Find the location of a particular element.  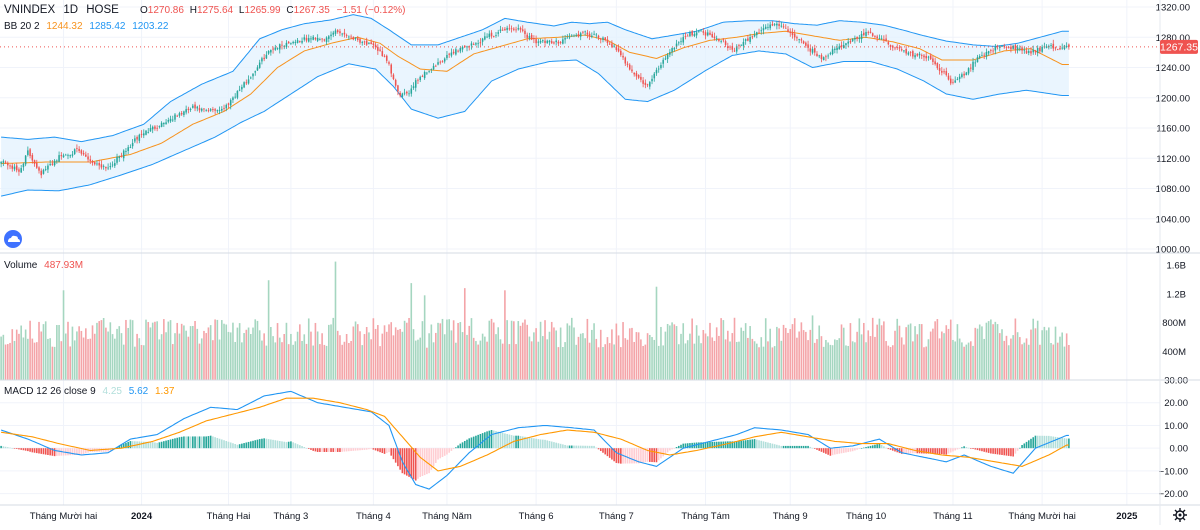

bb-legend: BB 20 2 1244.32 1285.42 1203.22 is located at coordinates (86, 26).